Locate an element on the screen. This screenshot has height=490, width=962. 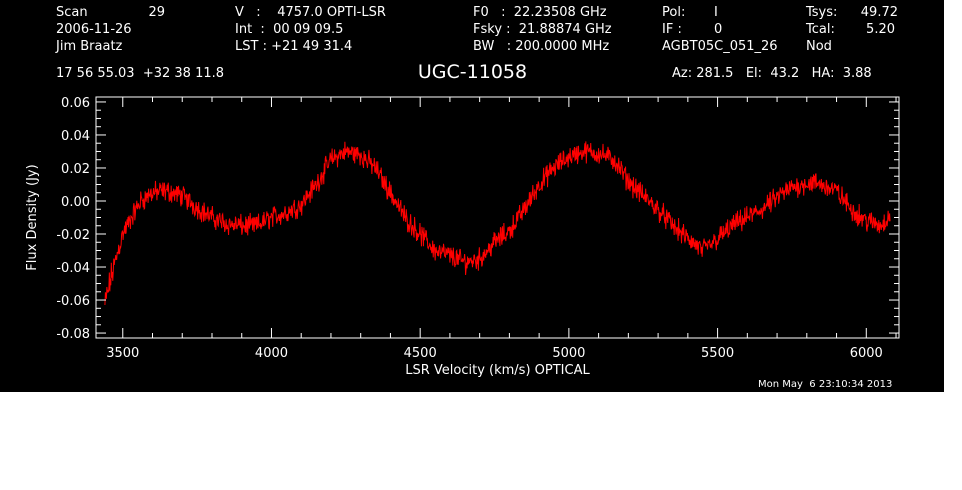
render-timestamp: Mon May 6 23:10:34 2013 is located at coordinates (825, 384).